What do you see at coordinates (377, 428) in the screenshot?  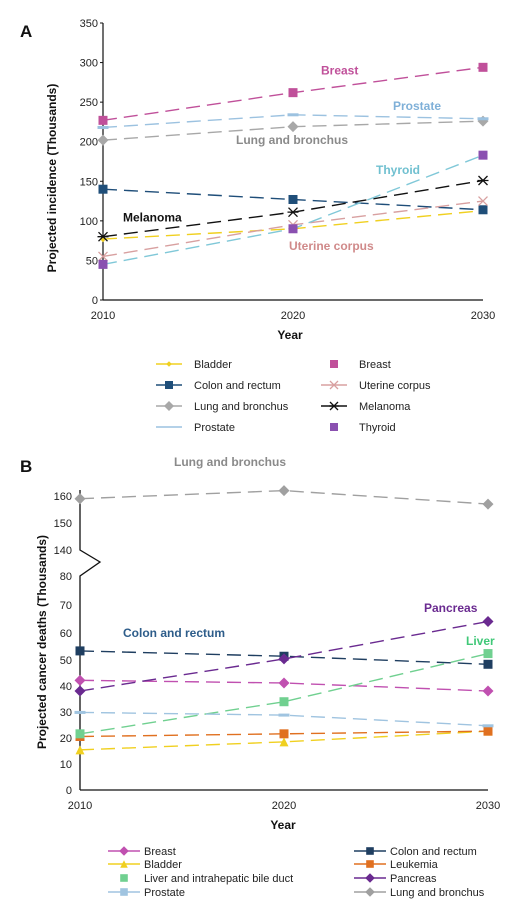 I see `panel-a-legend-label: Thyroid` at bounding box center [377, 428].